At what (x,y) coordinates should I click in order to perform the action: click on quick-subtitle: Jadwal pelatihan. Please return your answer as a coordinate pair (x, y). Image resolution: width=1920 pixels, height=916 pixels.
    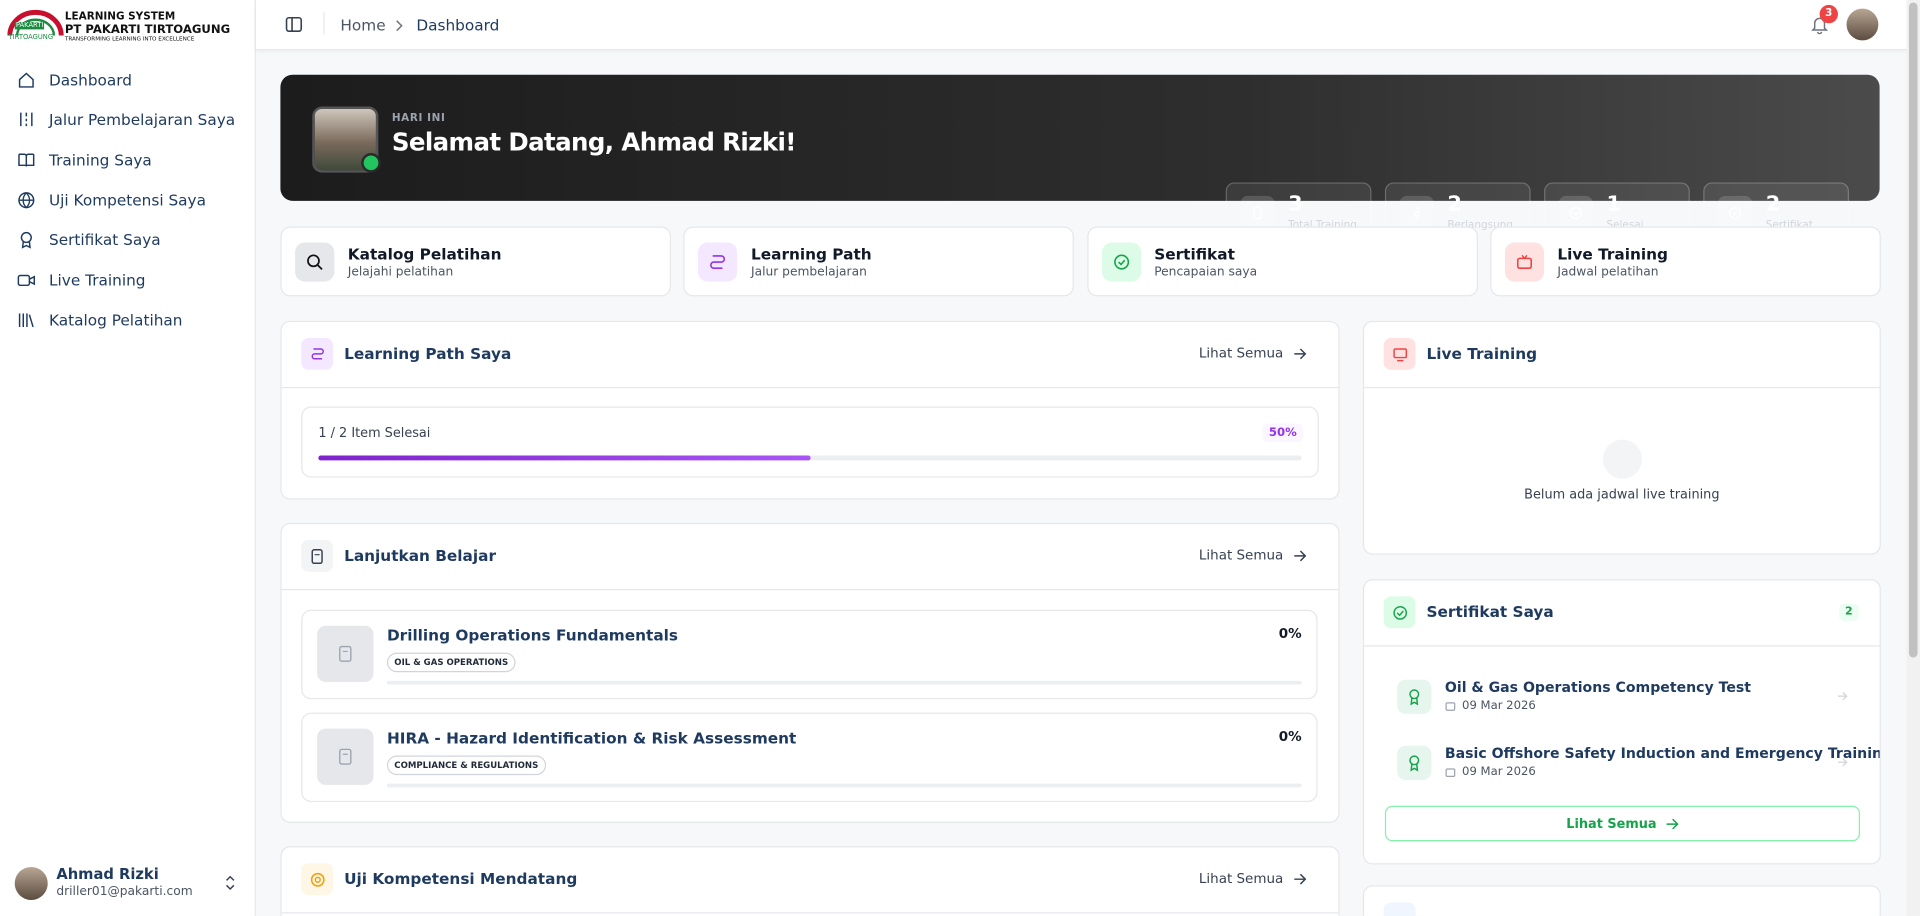
    Looking at the image, I should click on (1608, 272).